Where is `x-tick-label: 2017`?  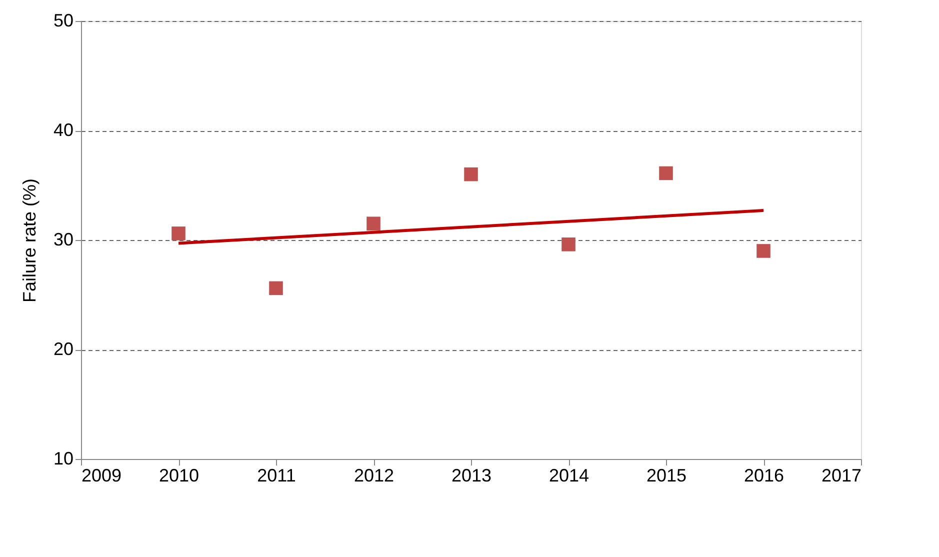
x-tick-label: 2017 is located at coordinates (841, 476).